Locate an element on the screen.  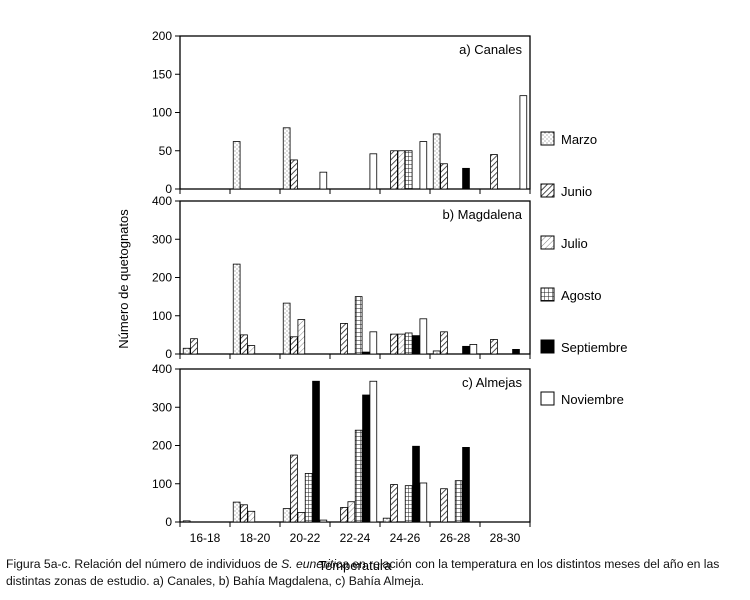
legend-item: Septiembre is located at coordinates (583, 347).